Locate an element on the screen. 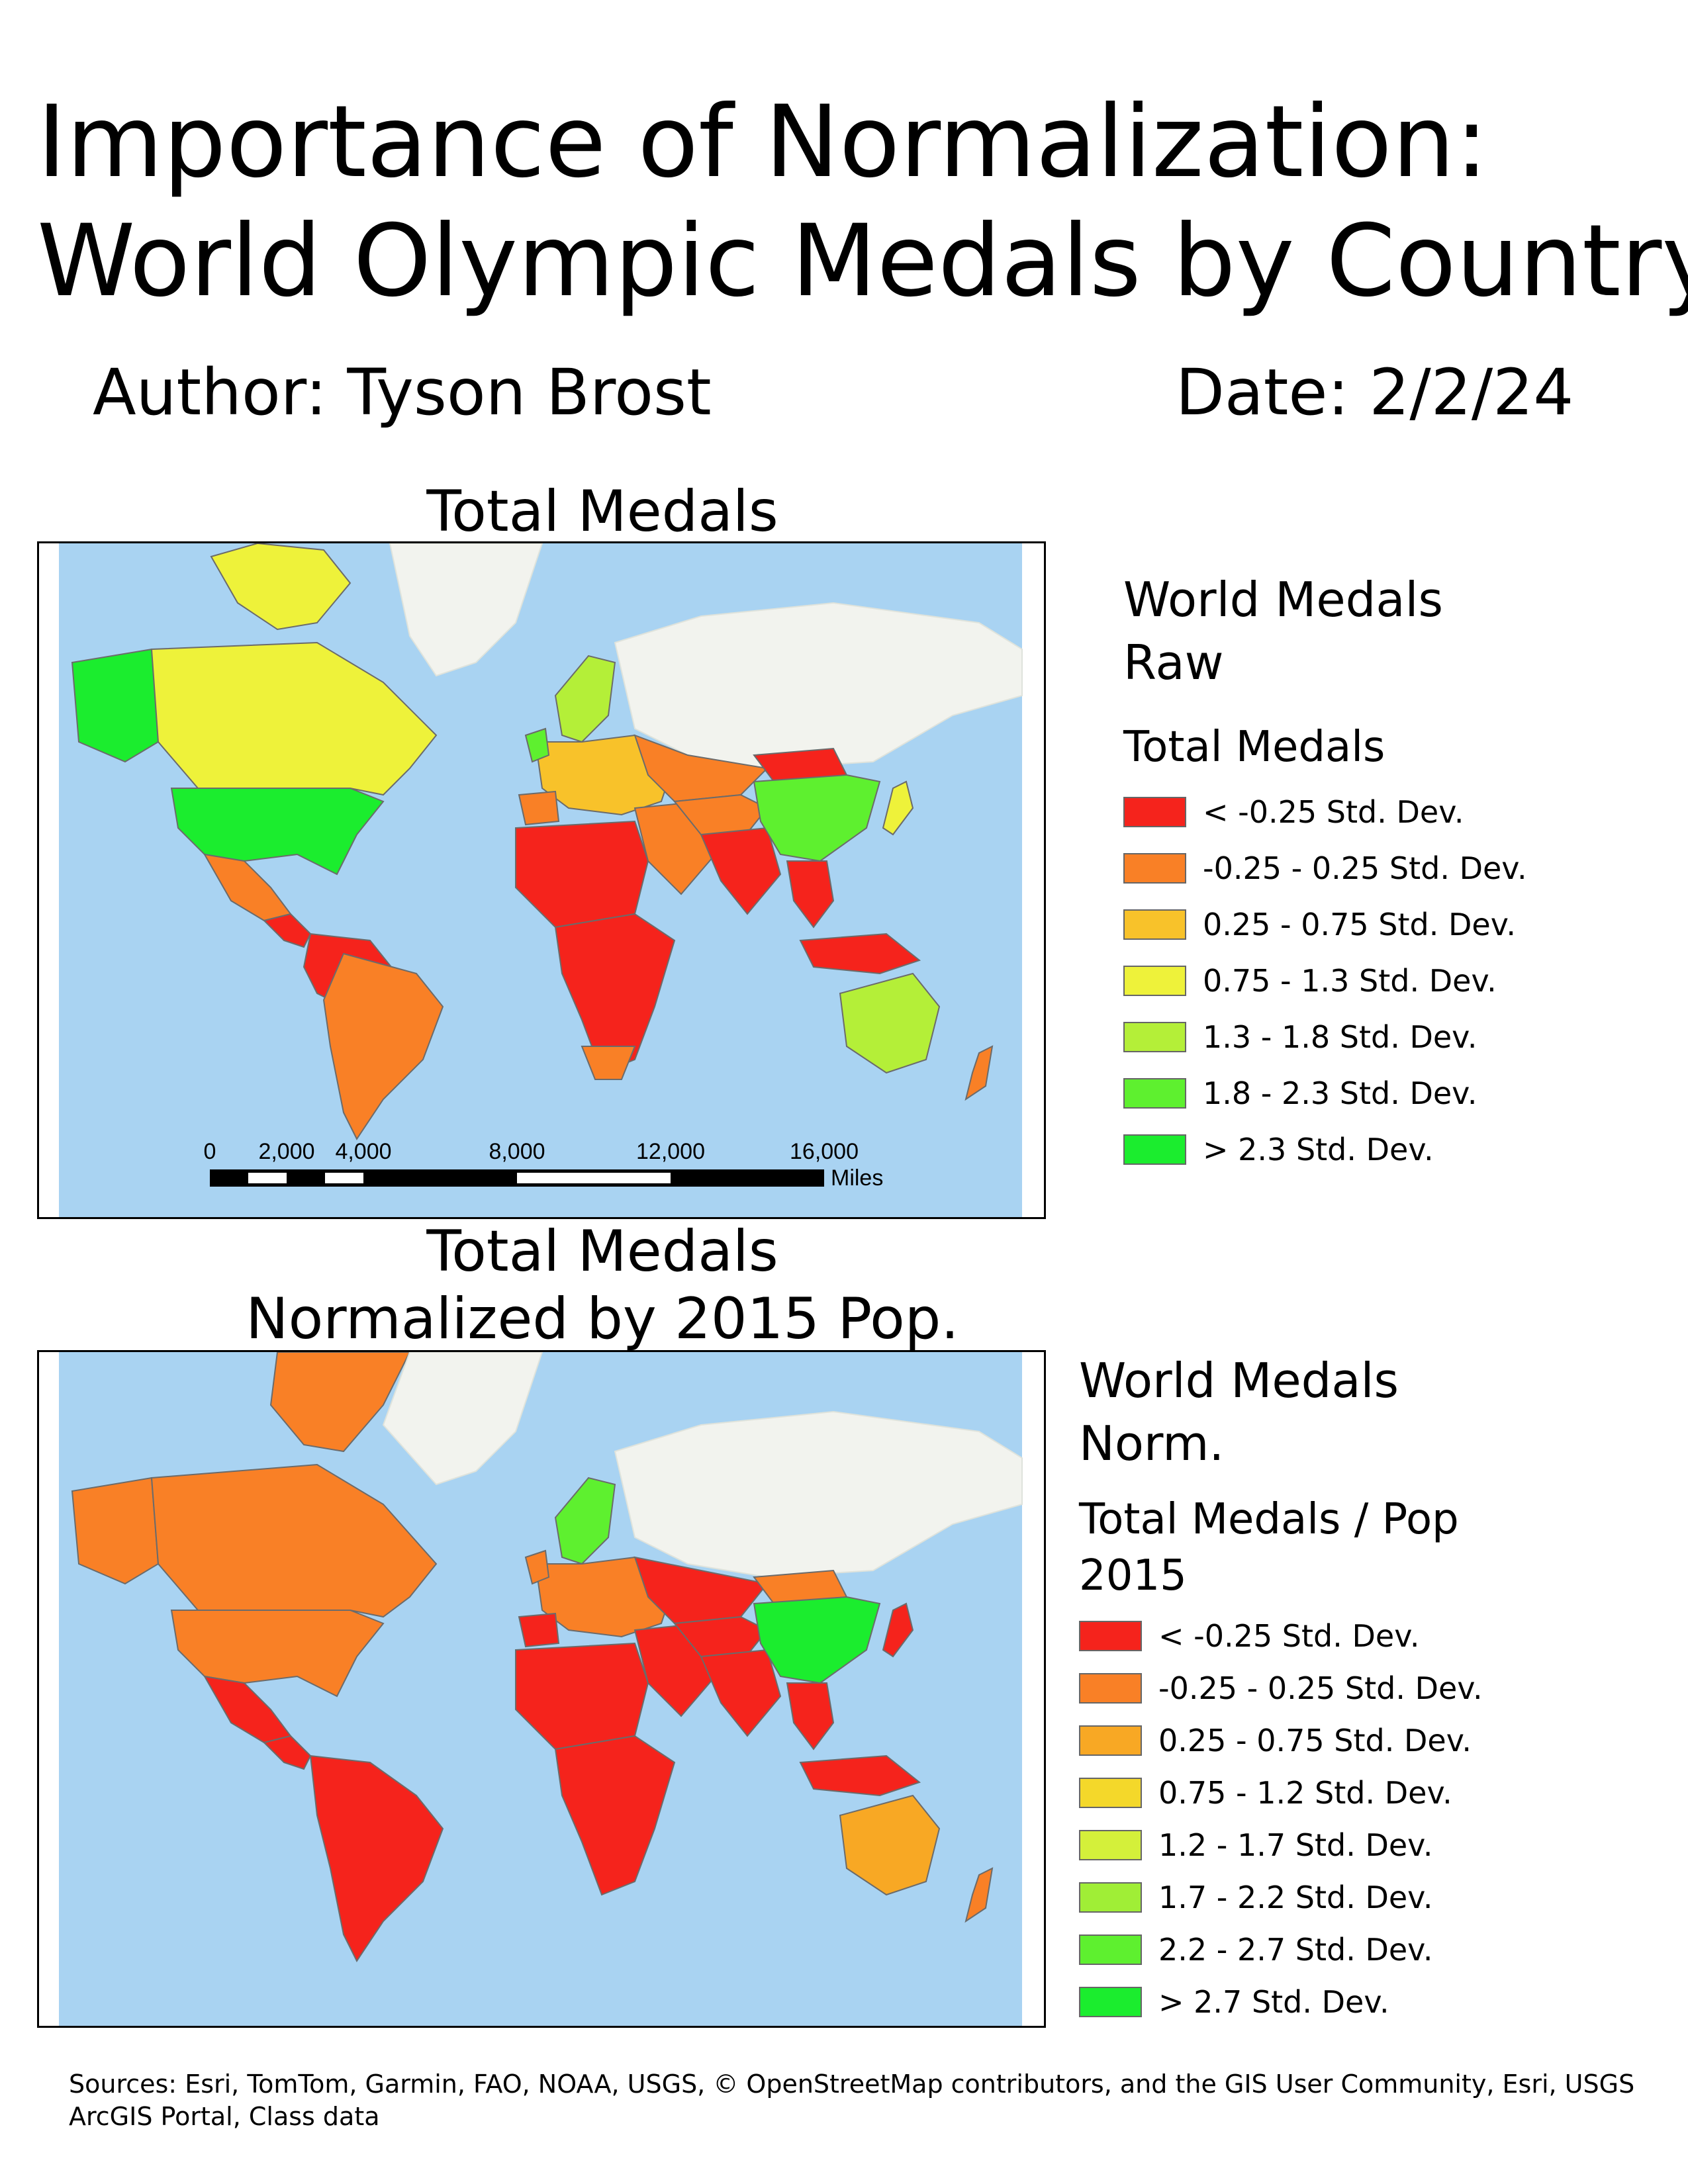  raw-legend-title-2: Raw is located at coordinates (1173, 662).